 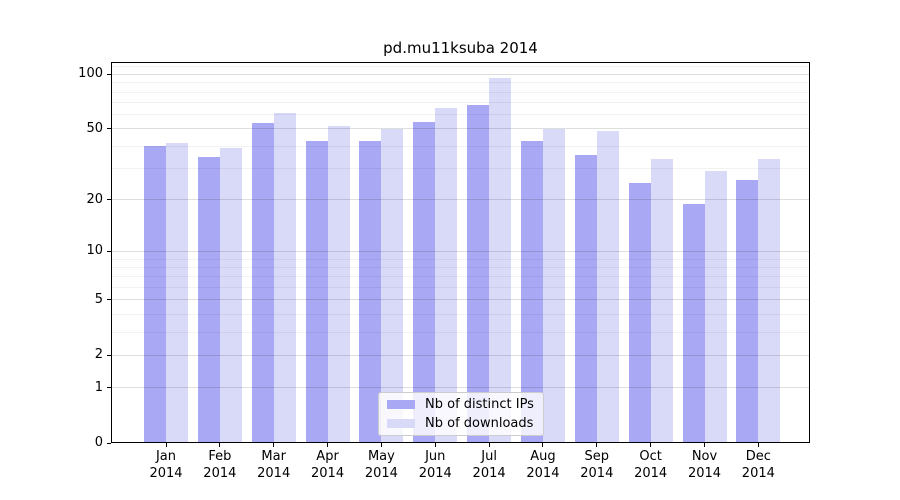 What do you see at coordinates (489, 473) in the screenshot?
I see `x-tick-year-jul: 2014` at bounding box center [489, 473].